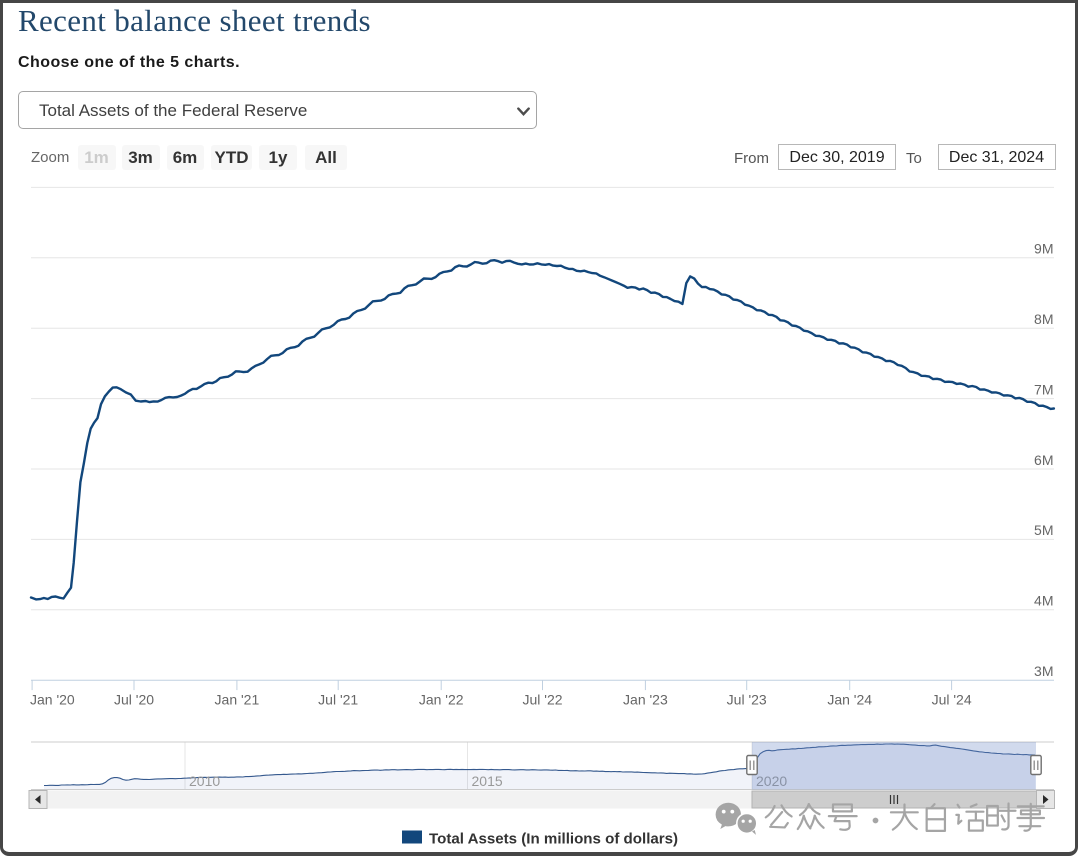  I want to click on svg-text: Jan '21, so click(237, 700).